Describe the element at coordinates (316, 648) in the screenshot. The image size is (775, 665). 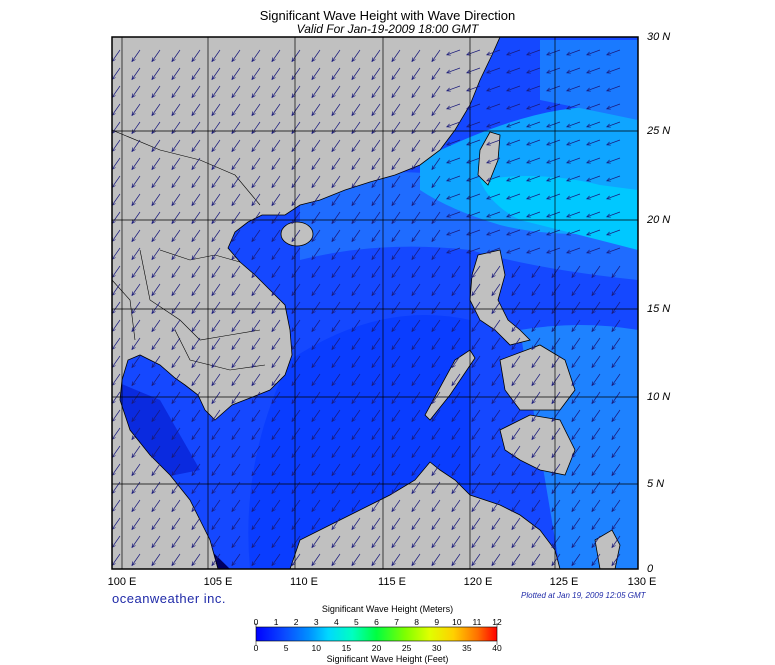
I see `feet-tick-label: 10` at that location.